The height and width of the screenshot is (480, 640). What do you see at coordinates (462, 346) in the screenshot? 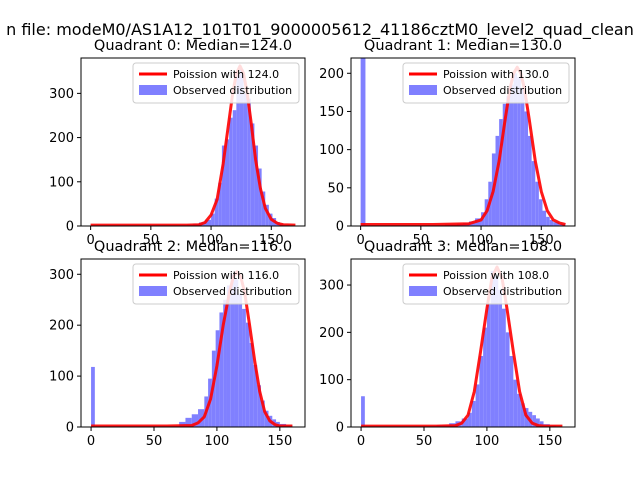
I see `plot-area` at bounding box center [462, 346].